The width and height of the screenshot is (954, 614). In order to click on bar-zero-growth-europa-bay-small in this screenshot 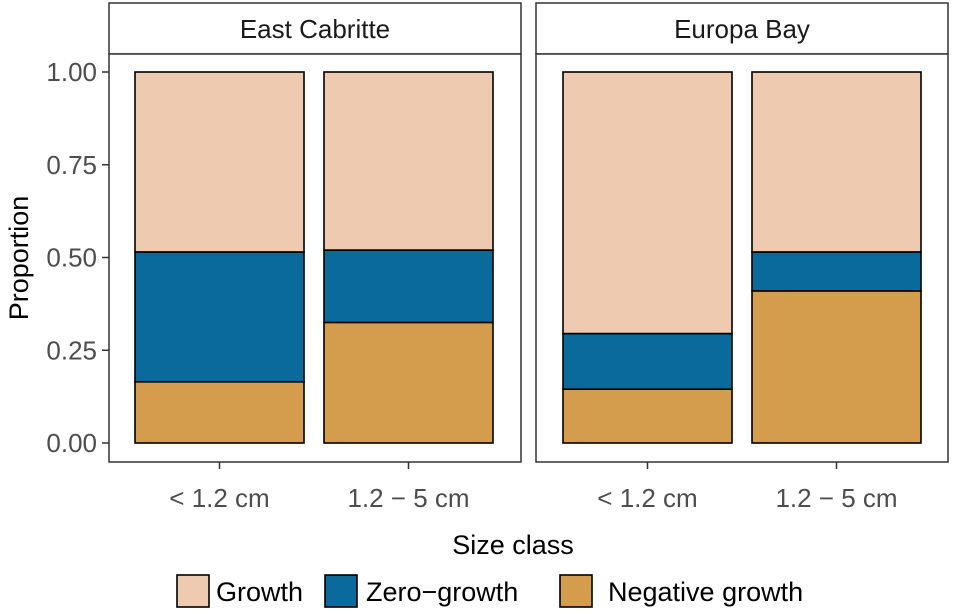, I will do `click(647, 361)`.